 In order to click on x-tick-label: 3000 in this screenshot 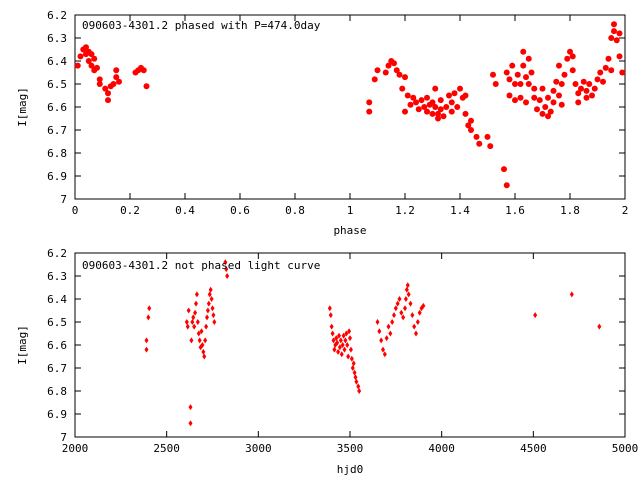, I will do `click(258, 448)`.